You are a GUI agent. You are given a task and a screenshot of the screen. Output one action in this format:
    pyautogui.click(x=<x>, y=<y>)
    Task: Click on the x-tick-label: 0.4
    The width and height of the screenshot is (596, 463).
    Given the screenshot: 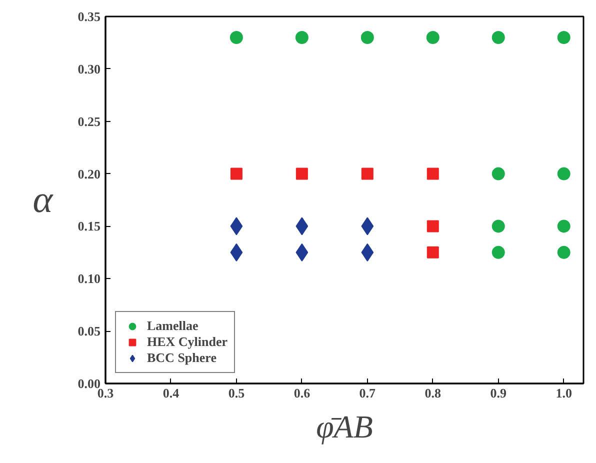 What is the action you would take?
    pyautogui.click(x=171, y=393)
    